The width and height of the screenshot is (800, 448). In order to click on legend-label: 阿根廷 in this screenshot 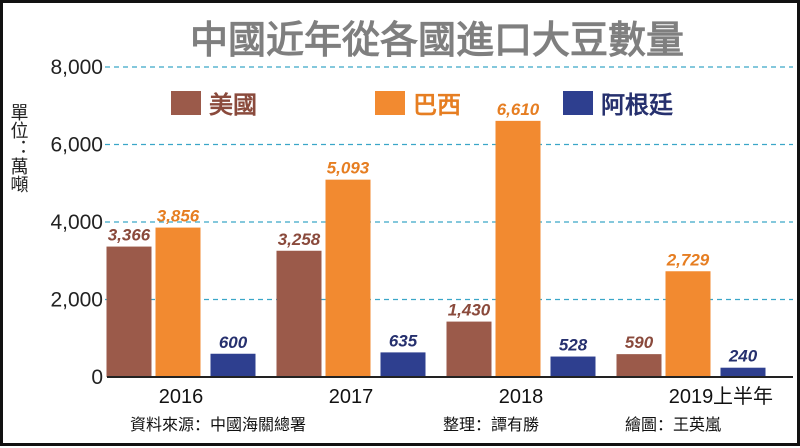, I will do `click(637, 105)`.